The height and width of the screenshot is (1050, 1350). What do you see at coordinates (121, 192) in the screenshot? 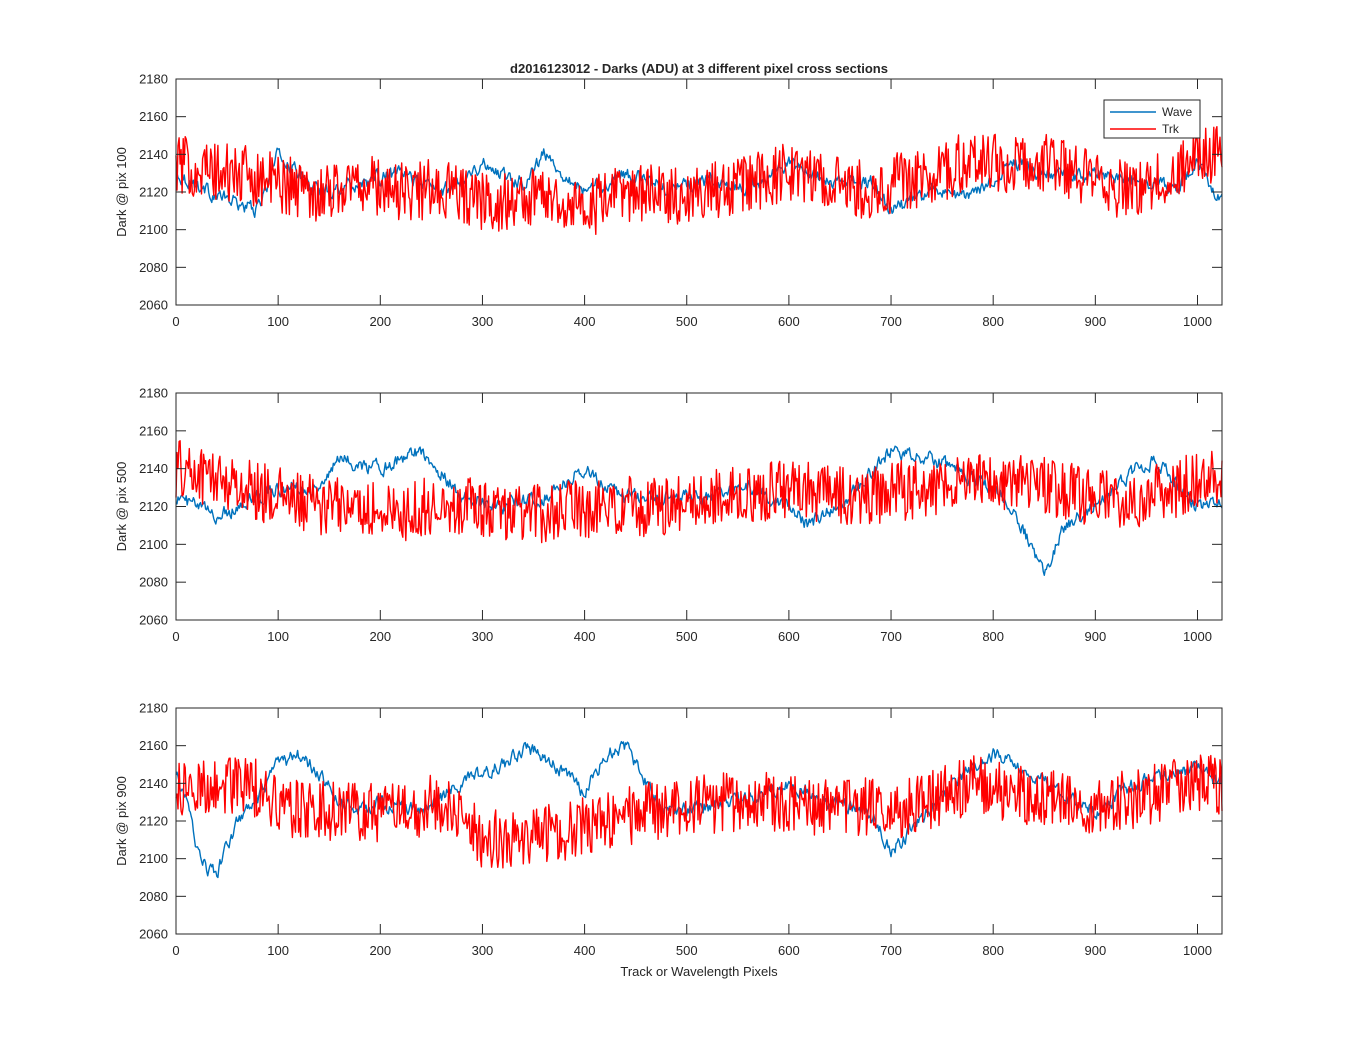
I see `y-axis-label: Dark @ pix 100` at bounding box center [121, 192].